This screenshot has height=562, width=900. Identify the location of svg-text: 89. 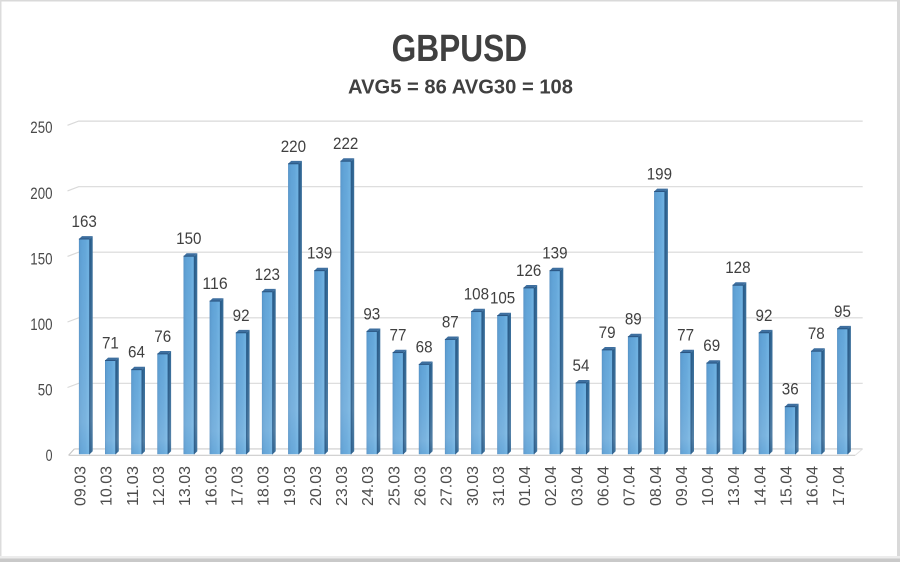
(633, 319).